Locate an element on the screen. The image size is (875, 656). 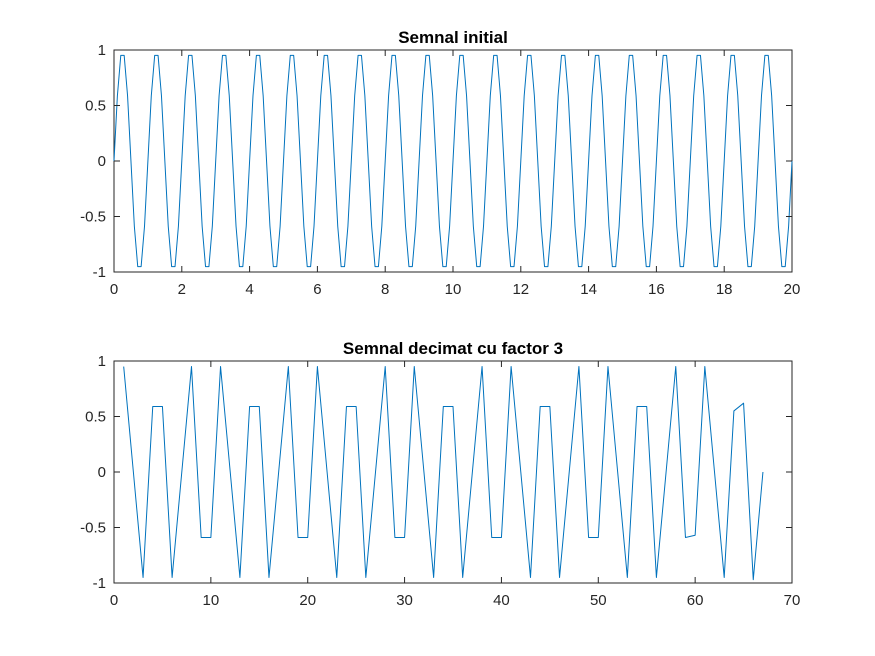
chart-title: Semnal initial is located at coordinates (453, 37).